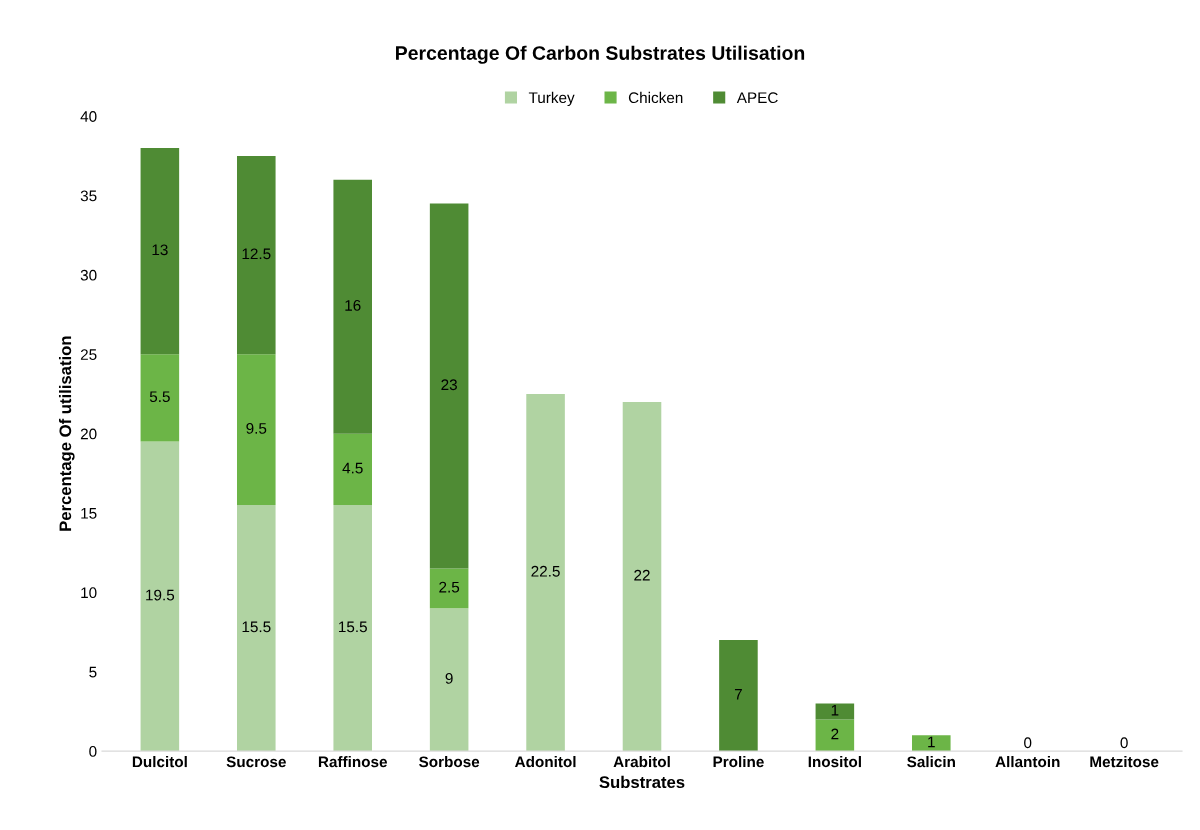 This screenshot has height=830, width=1200. I want to click on x-tick-label: Sorbose, so click(449, 762).